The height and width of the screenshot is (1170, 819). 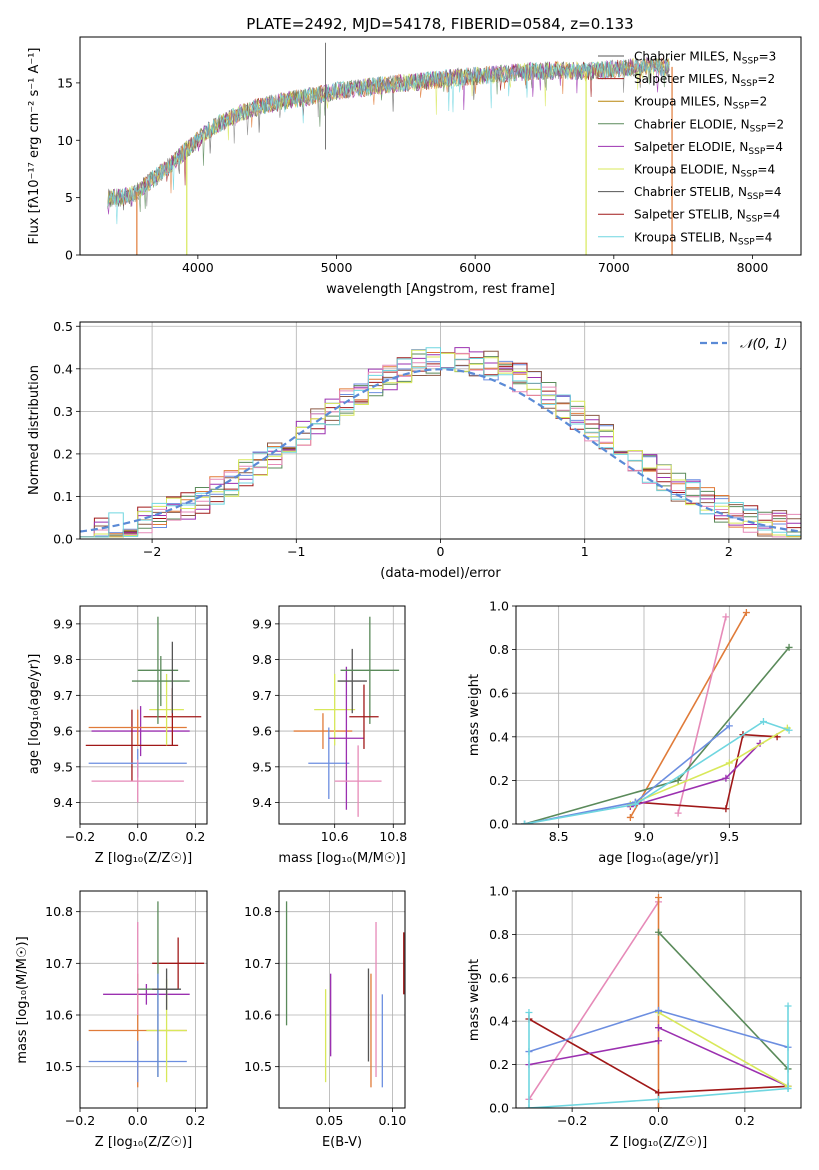 I want to click on x-axis-label: E(B-V), so click(x=342, y=1142).